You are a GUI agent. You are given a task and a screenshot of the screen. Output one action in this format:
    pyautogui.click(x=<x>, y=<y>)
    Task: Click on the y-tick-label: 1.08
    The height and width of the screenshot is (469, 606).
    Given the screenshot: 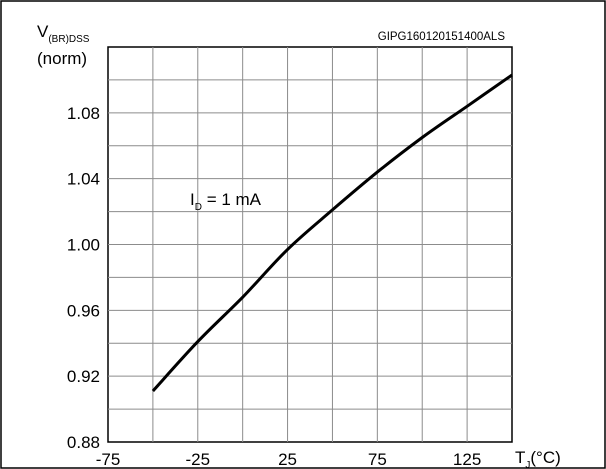 What is the action you would take?
    pyautogui.click(x=83, y=113)
    